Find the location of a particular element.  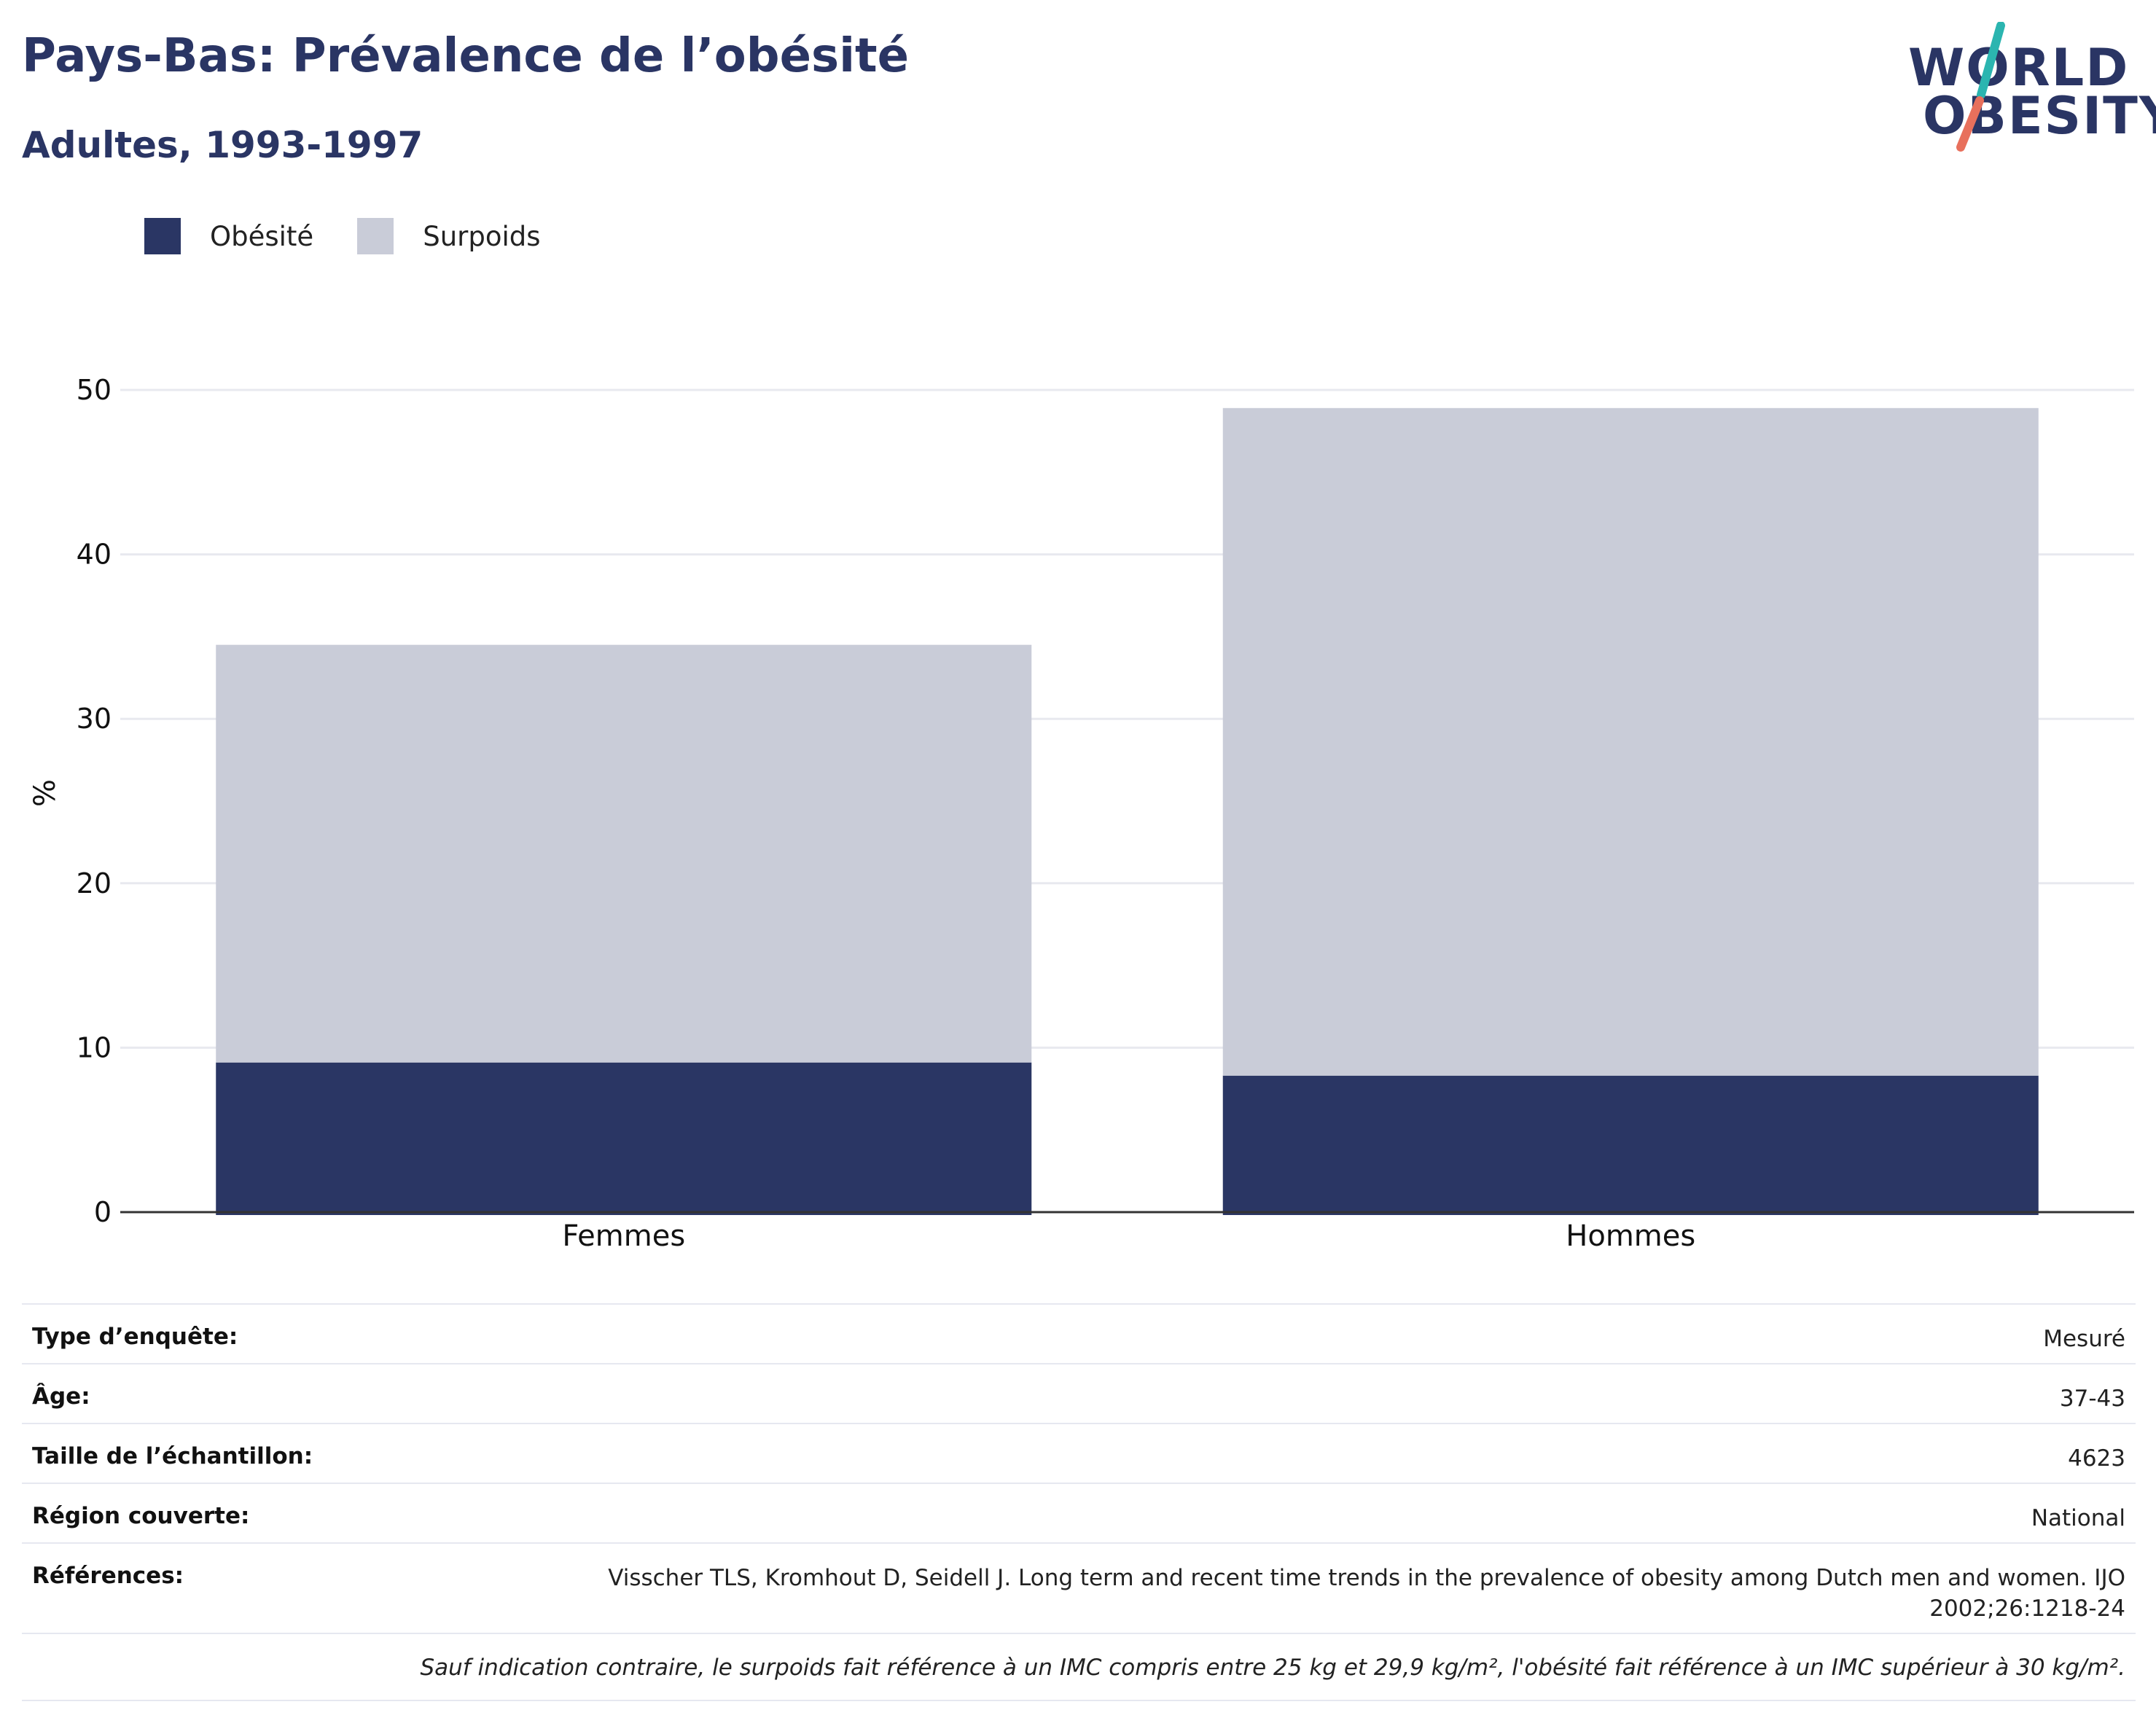

bar-overweight-hommes is located at coordinates (1630, 741).